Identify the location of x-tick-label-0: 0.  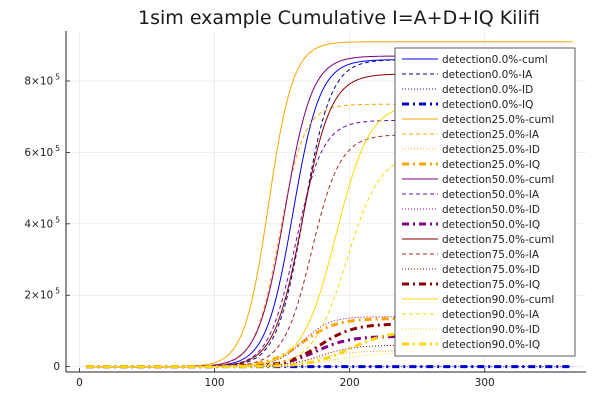
(79, 383).